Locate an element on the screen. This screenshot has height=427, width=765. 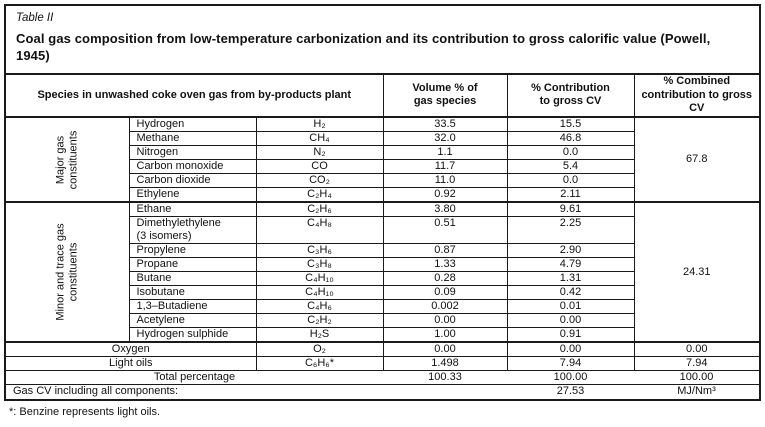
total-label: Total percentage is located at coordinates (194, 378).